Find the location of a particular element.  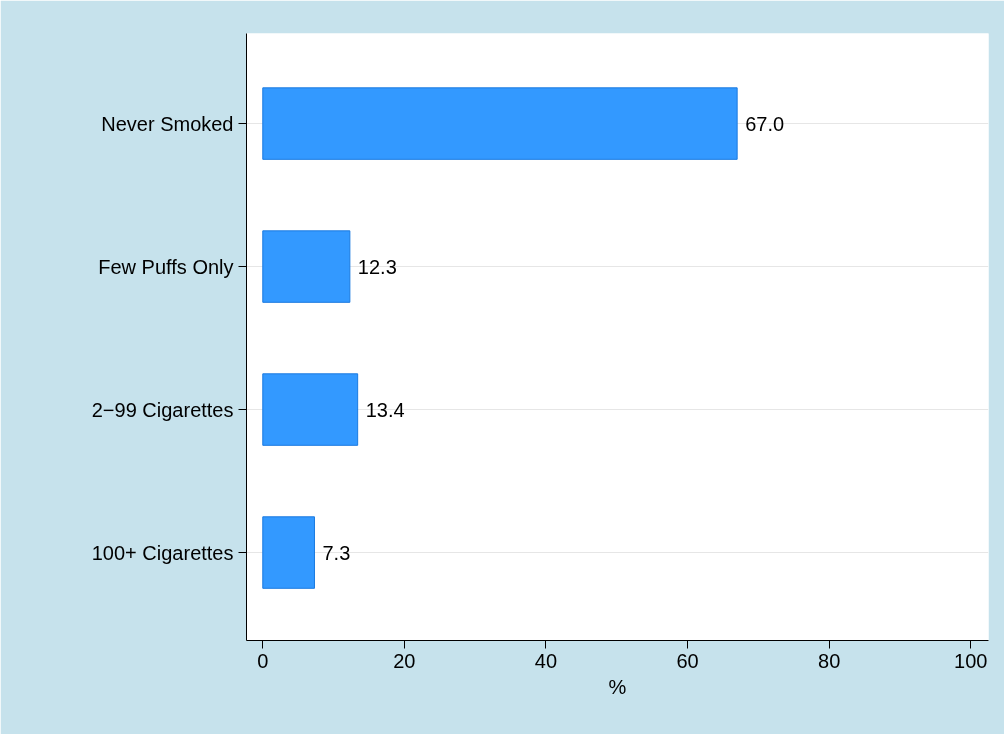

y-tick-label: 2−99 Cigarettes is located at coordinates (162, 409).